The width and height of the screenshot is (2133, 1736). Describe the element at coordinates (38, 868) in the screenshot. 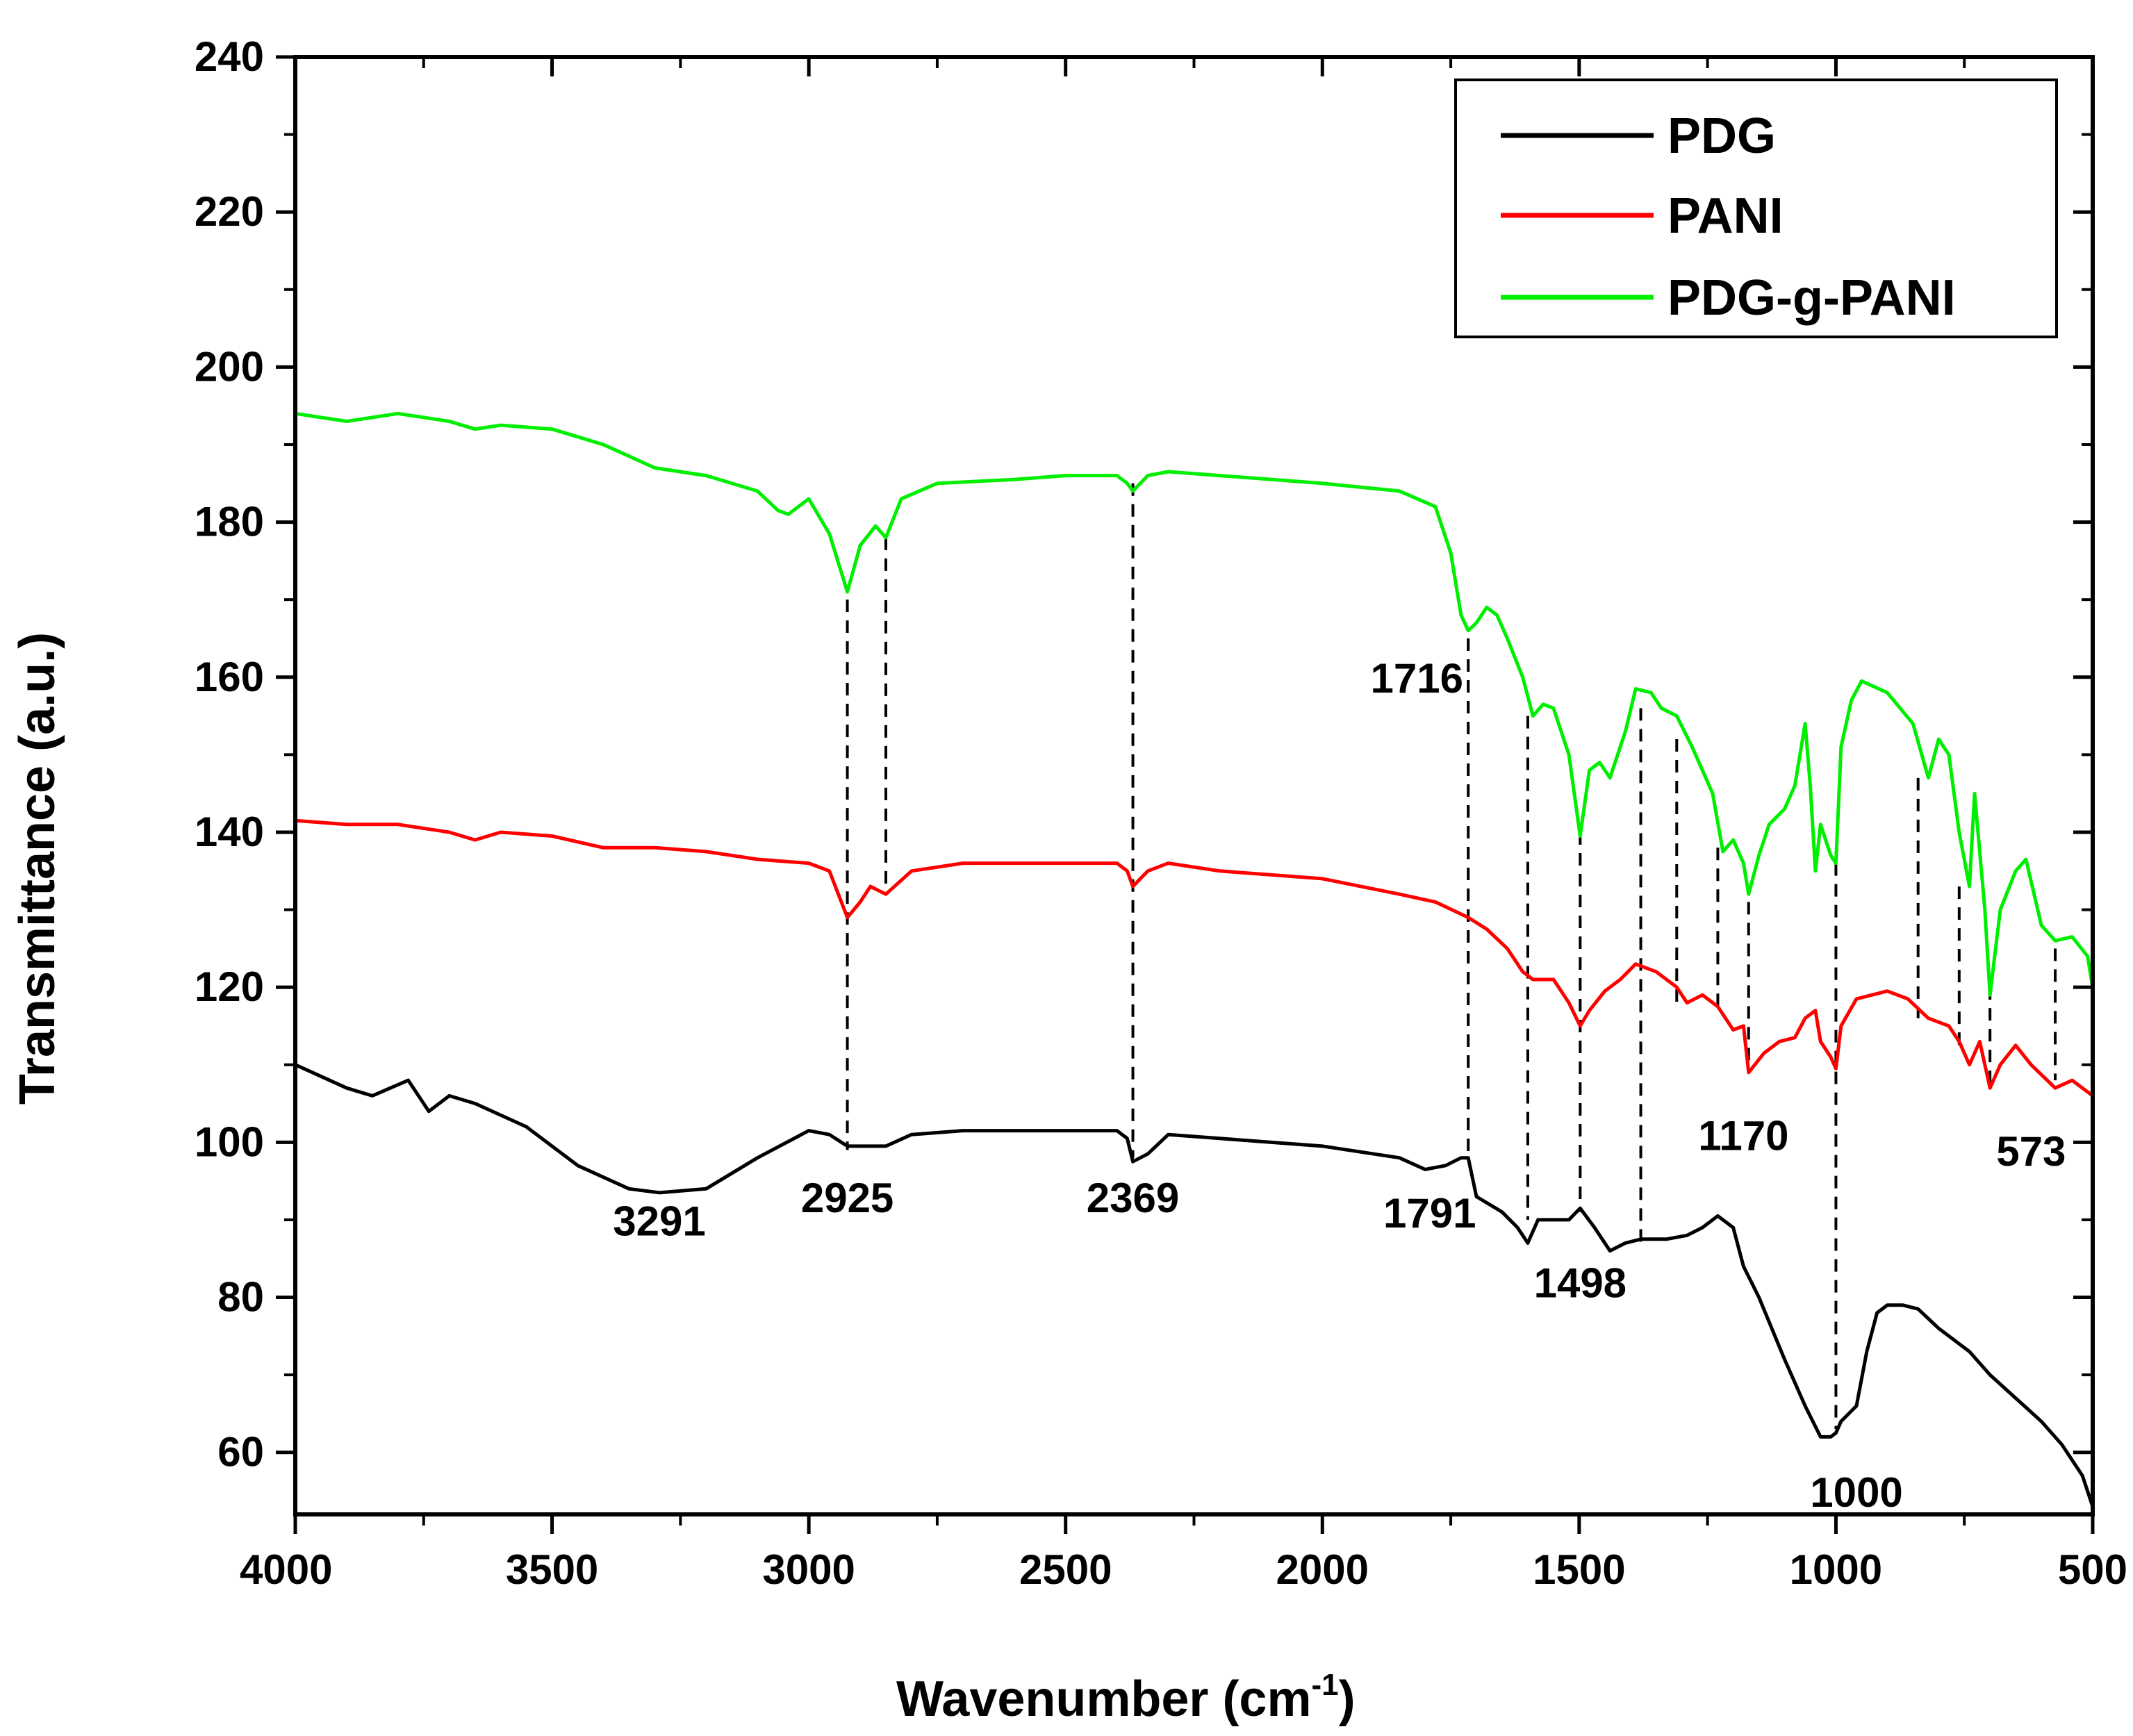

I see `y-axis-title: Transmittance (a.u.)` at that location.